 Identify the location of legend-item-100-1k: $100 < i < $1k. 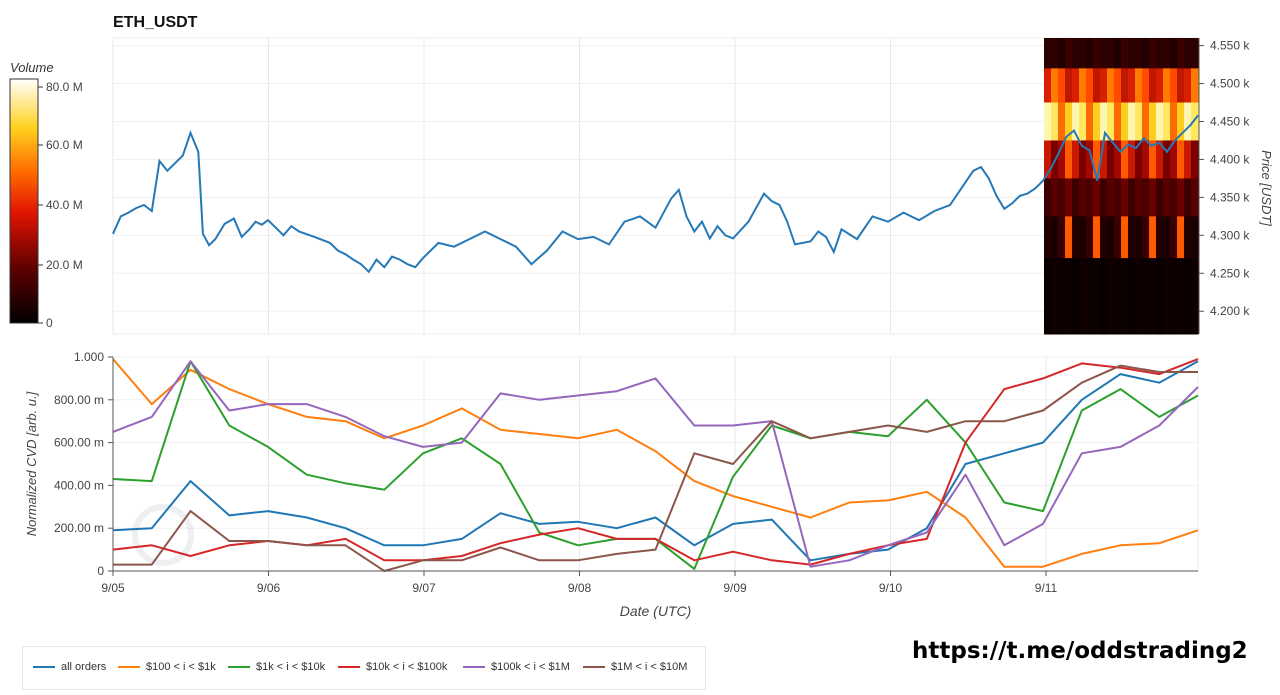
(167, 667).